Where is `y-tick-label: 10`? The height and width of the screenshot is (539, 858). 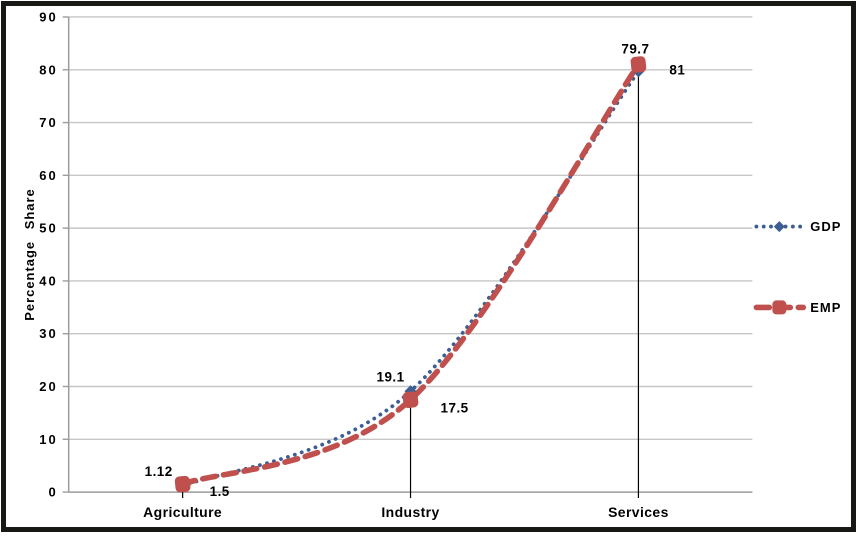 y-tick-label: 10 is located at coordinates (48, 439).